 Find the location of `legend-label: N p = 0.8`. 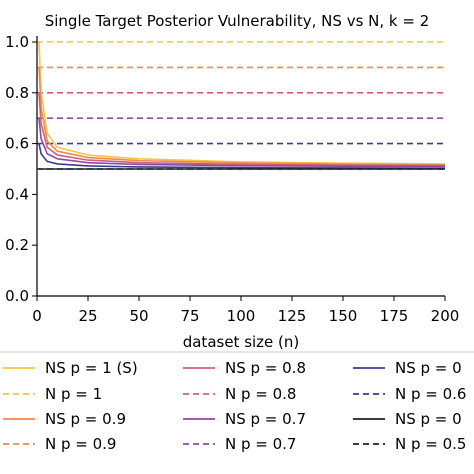

legend-label: N p = 0.8 is located at coordinates (260, 394).